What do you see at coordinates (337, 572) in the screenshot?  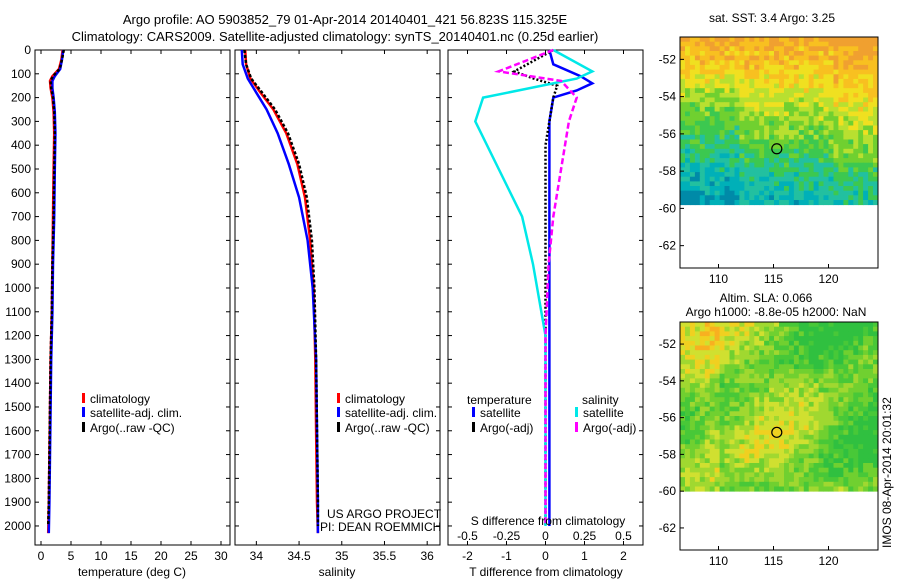 I see `salinity-xlabel: salinity` at bounding box center [337, 572].